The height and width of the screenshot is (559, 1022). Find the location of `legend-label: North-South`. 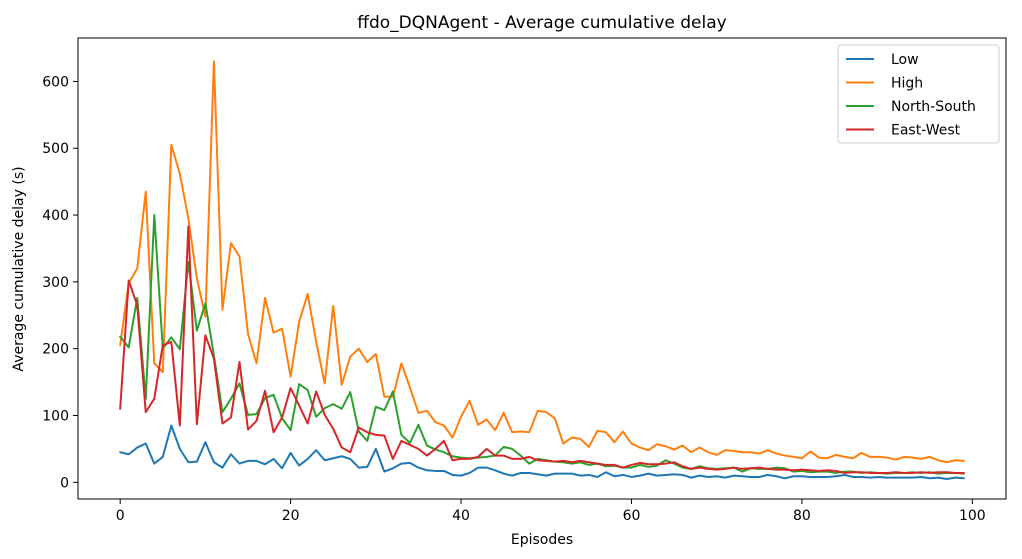

legend-label: North-South is located at coordinates (933, 107).